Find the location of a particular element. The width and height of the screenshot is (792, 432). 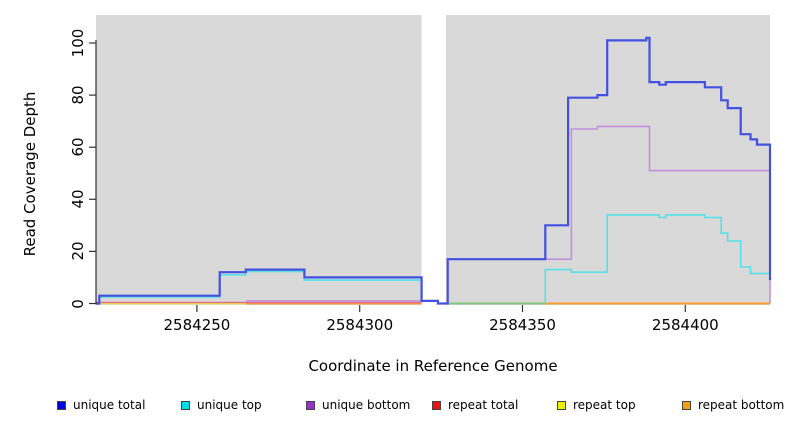

y-tick-label: 40 is located at coordinates (78, 199).